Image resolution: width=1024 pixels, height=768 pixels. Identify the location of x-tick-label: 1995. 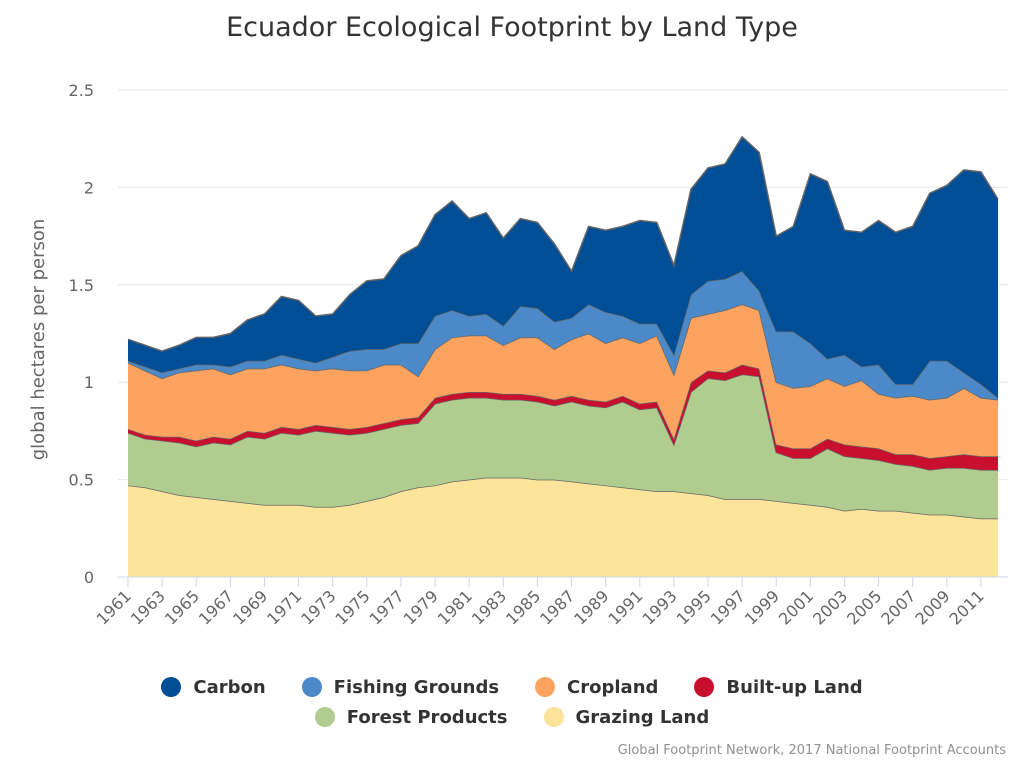
(694, 607).